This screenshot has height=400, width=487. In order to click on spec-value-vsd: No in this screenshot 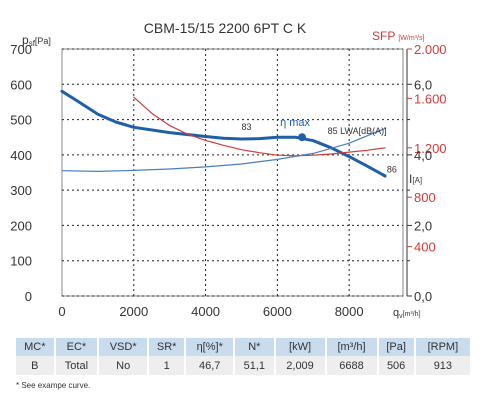, I will do `click(124, 365)`.